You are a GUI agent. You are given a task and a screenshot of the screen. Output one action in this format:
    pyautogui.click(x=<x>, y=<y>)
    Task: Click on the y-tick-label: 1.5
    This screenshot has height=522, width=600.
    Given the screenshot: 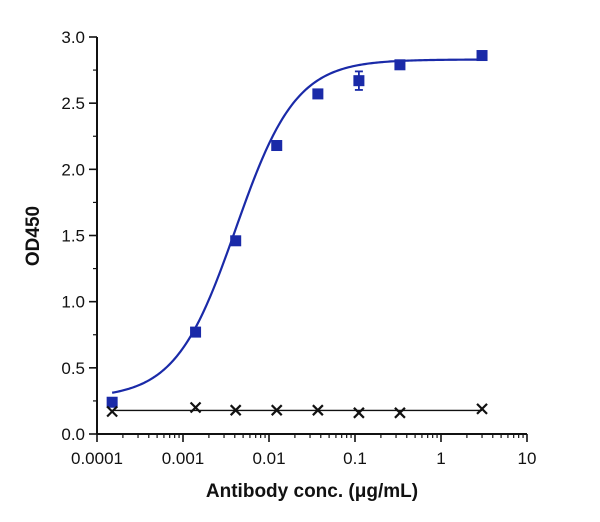 What is the action you would take?
    pyautogui.click(x=73, y=236)
    